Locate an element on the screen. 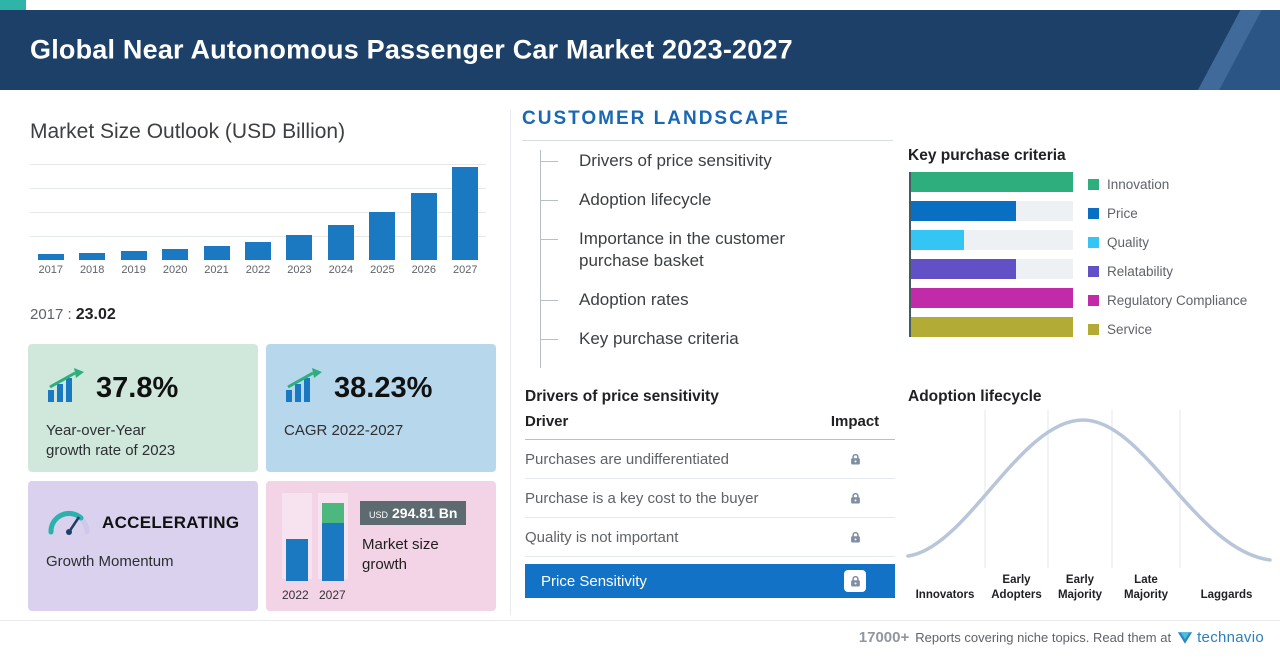  momentum-label: Growth Momentum is located at coordinates (110, 561).